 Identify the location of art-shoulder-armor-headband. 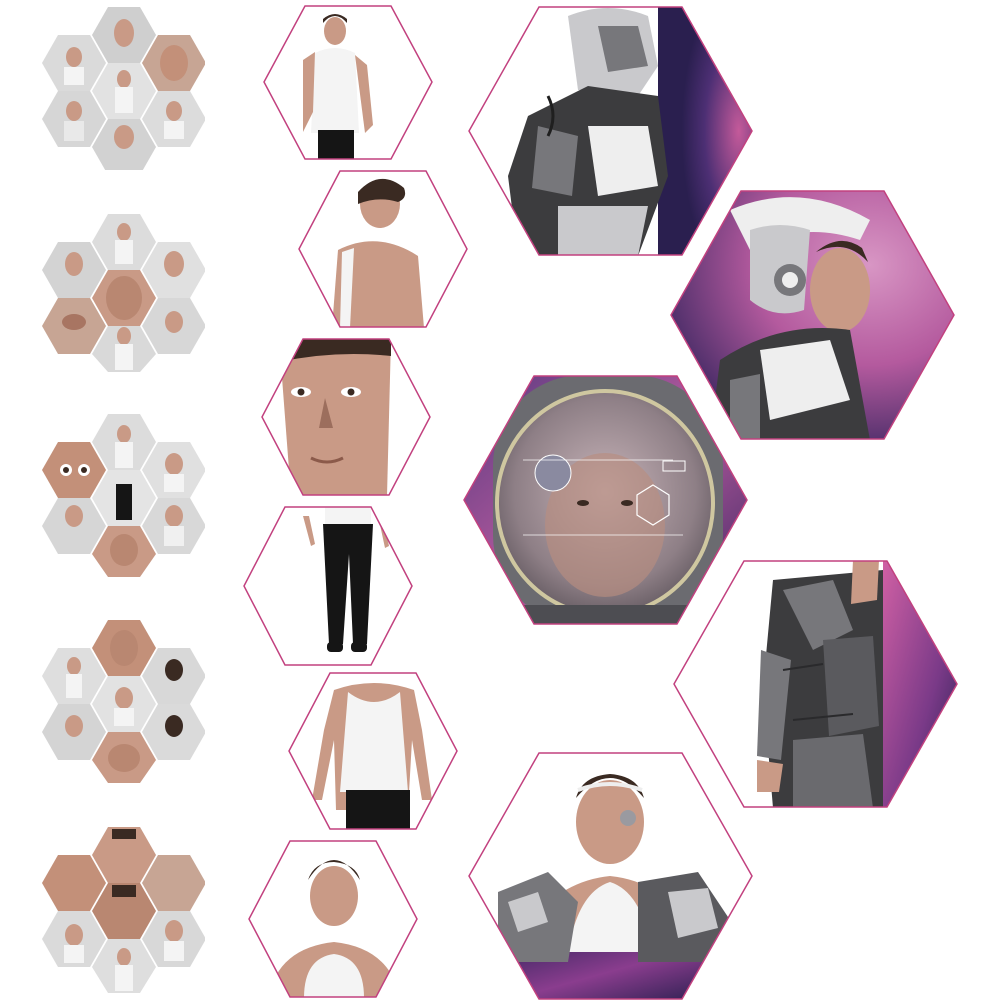
(610, 876).